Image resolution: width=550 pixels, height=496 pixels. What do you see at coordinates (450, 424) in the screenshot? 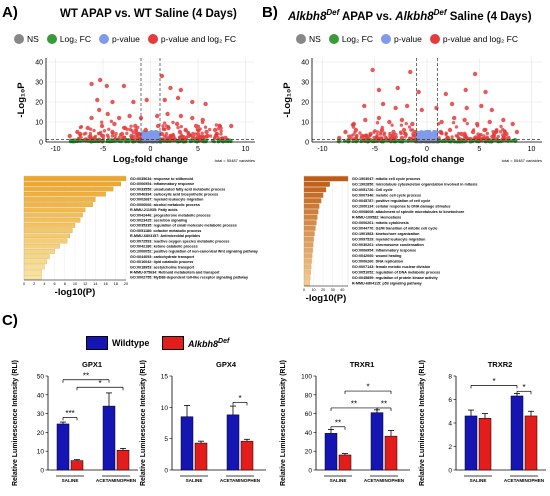
I see `y-tick-label: 4` at bounding box center [450, 424].